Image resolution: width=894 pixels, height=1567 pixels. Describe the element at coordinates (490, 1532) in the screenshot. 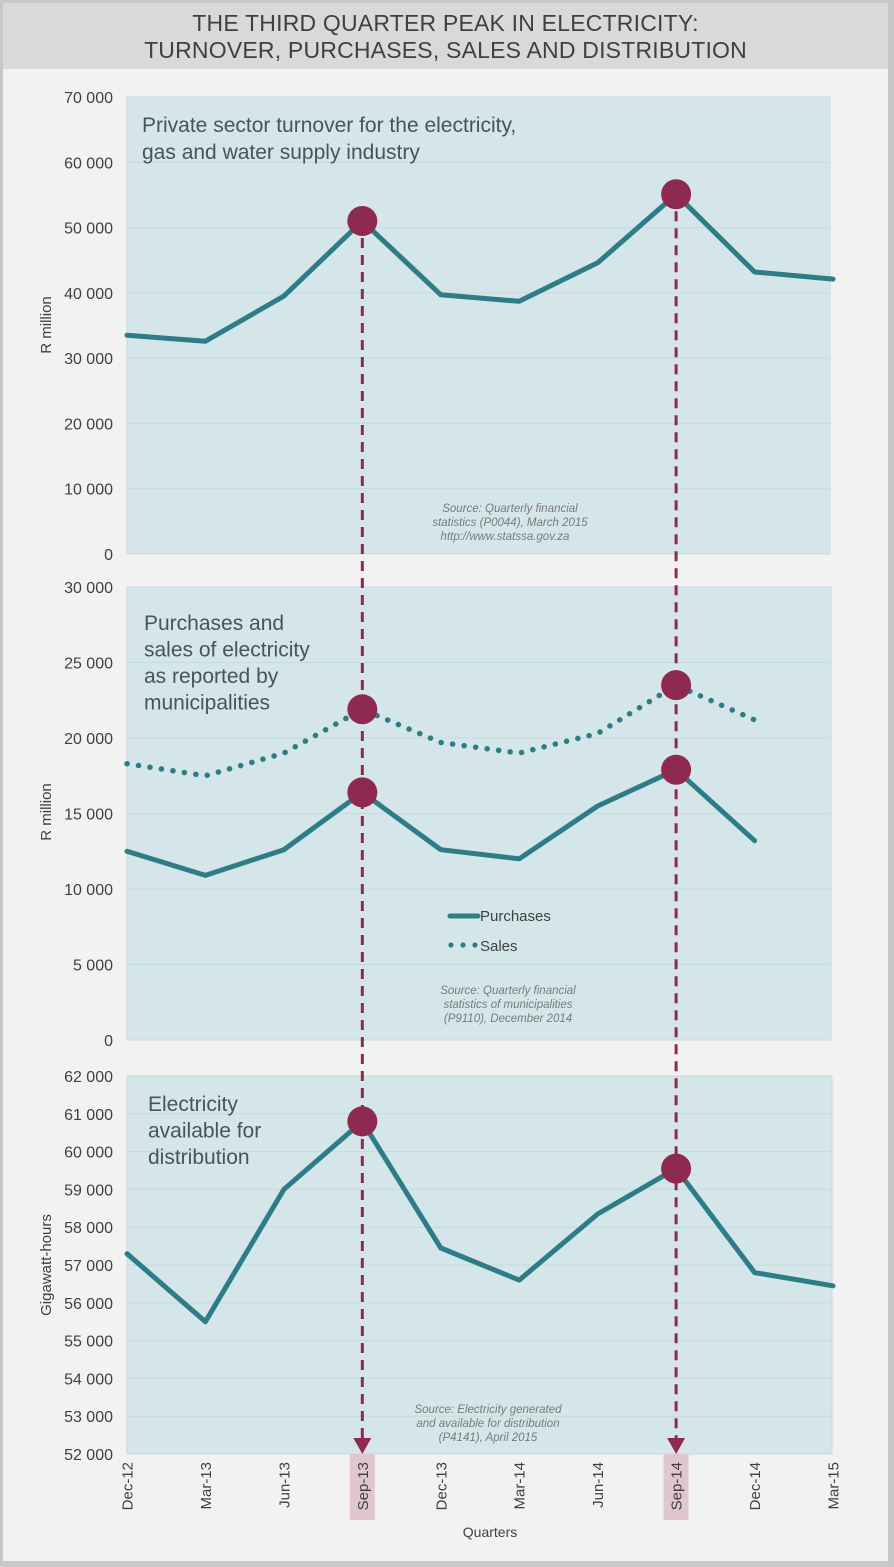

I see `x-axis-label: Quarters` at that location.